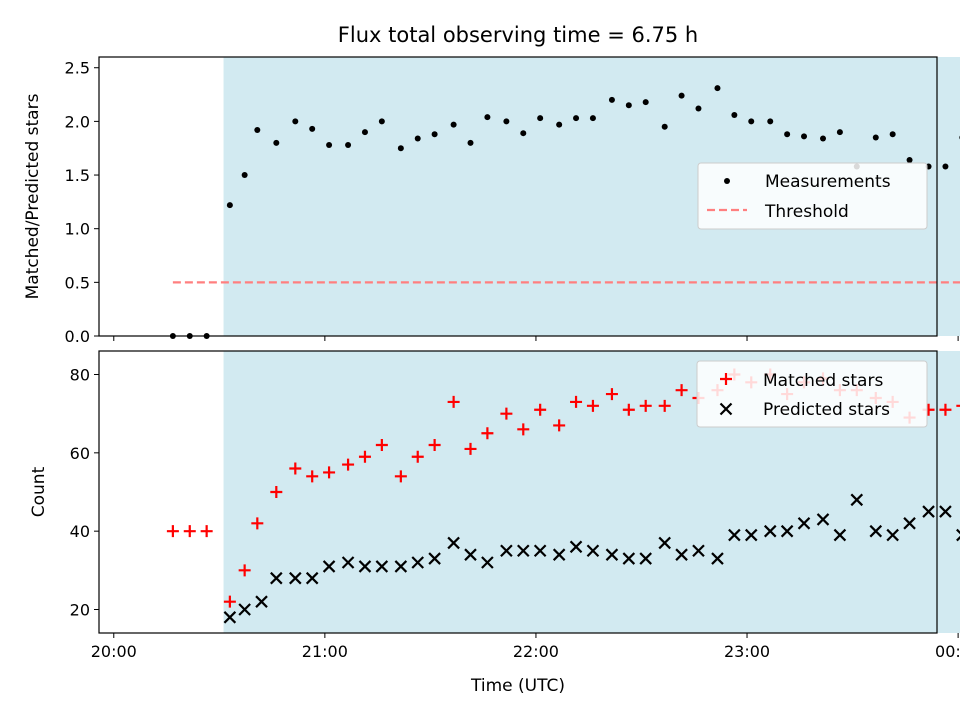 The width and height of the screenshot is (960, 720). What do you see at coordinates (77, 121) in the screenshot?
I see `y-tick-label: 2.0` at bounding box center [77, 121].